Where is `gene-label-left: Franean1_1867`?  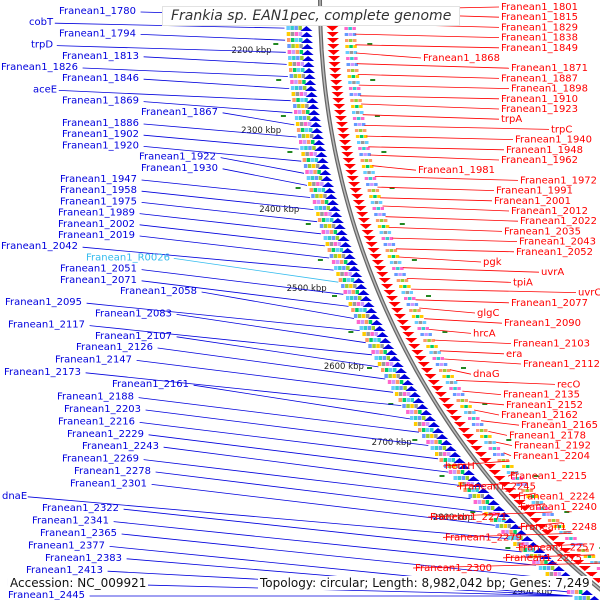
gene-label-left: Franean1_1867 is located at coordinates (179, 112).